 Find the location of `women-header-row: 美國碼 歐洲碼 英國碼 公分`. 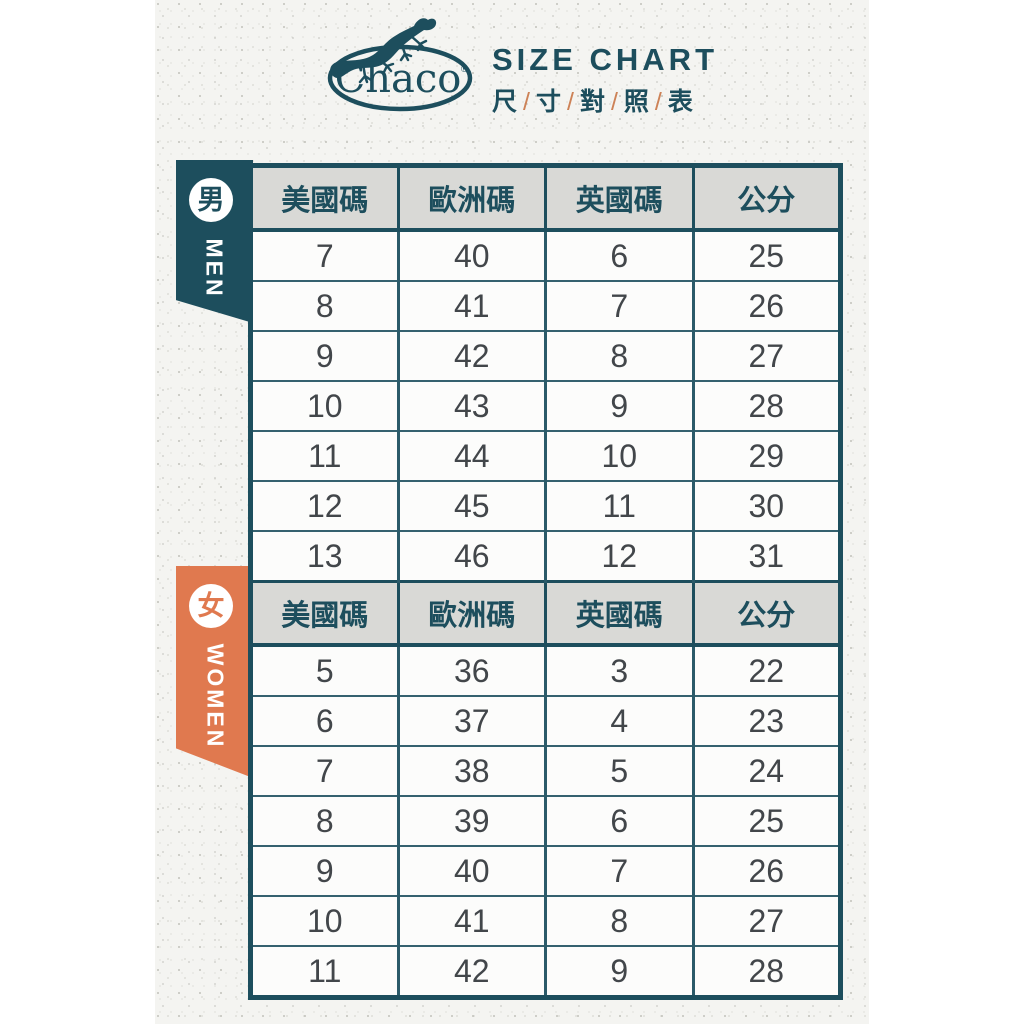

women-header-row: 美國碼 歐洲碼 英國碼 公分 is located at coordinates (545, 613).